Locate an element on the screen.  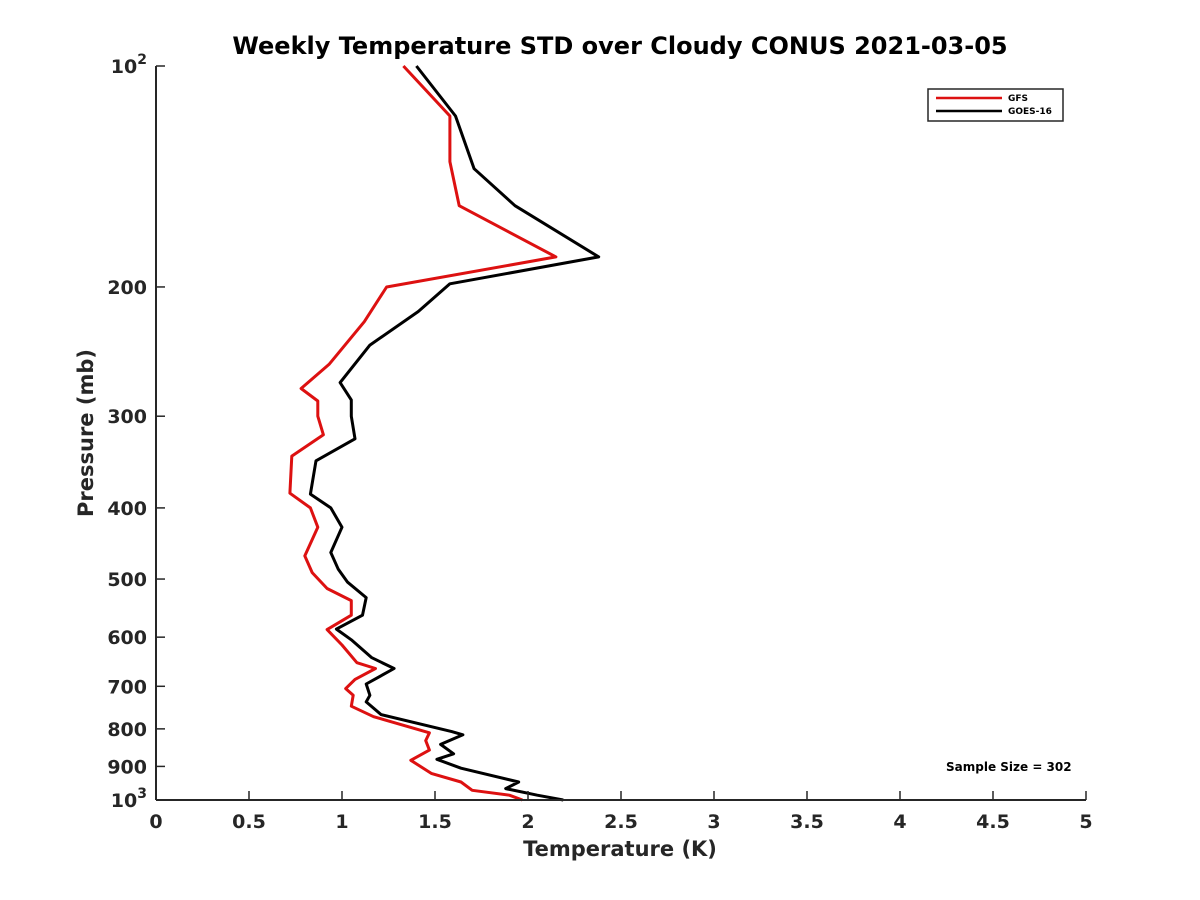
x-axis-label: Temperature (K) is located at coordinates (620, 849).